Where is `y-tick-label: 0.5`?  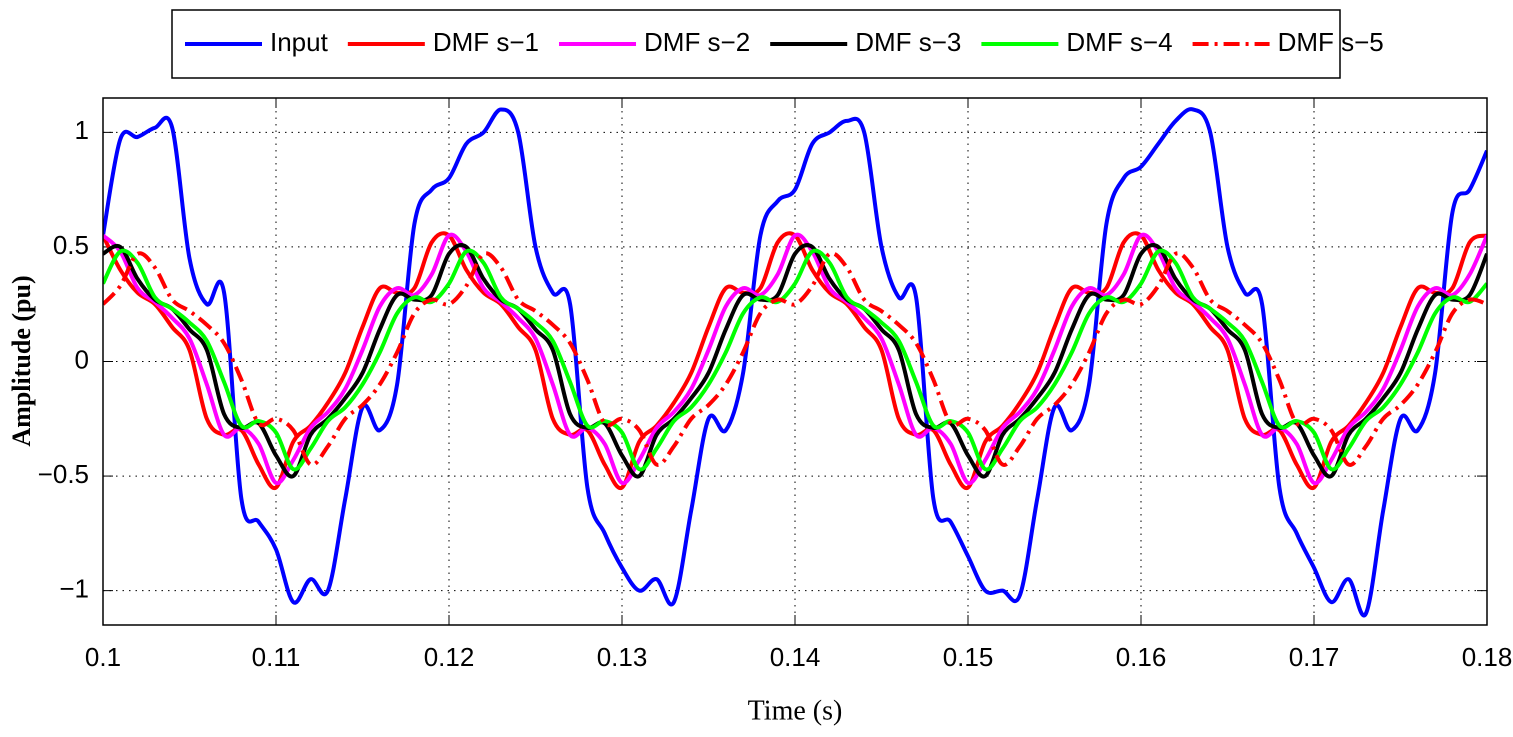
y-tick-label: 0.5 is located at coordinates (71, 245).